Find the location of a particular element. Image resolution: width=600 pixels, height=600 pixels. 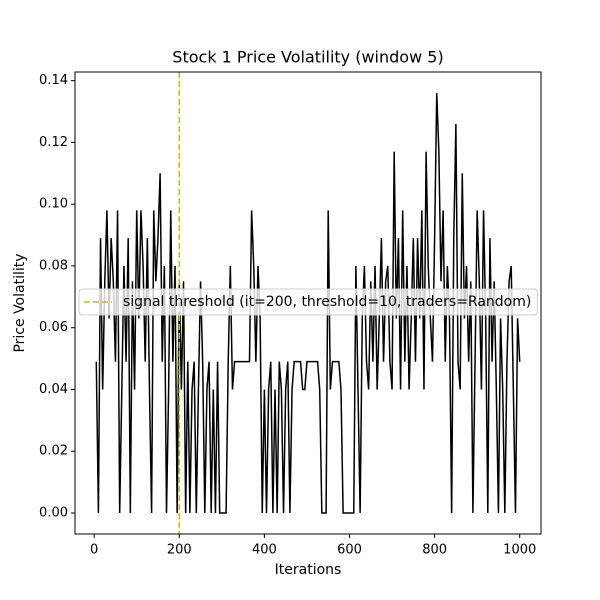

y-tick-label: 0.12 is located at coordinates (53, 142).